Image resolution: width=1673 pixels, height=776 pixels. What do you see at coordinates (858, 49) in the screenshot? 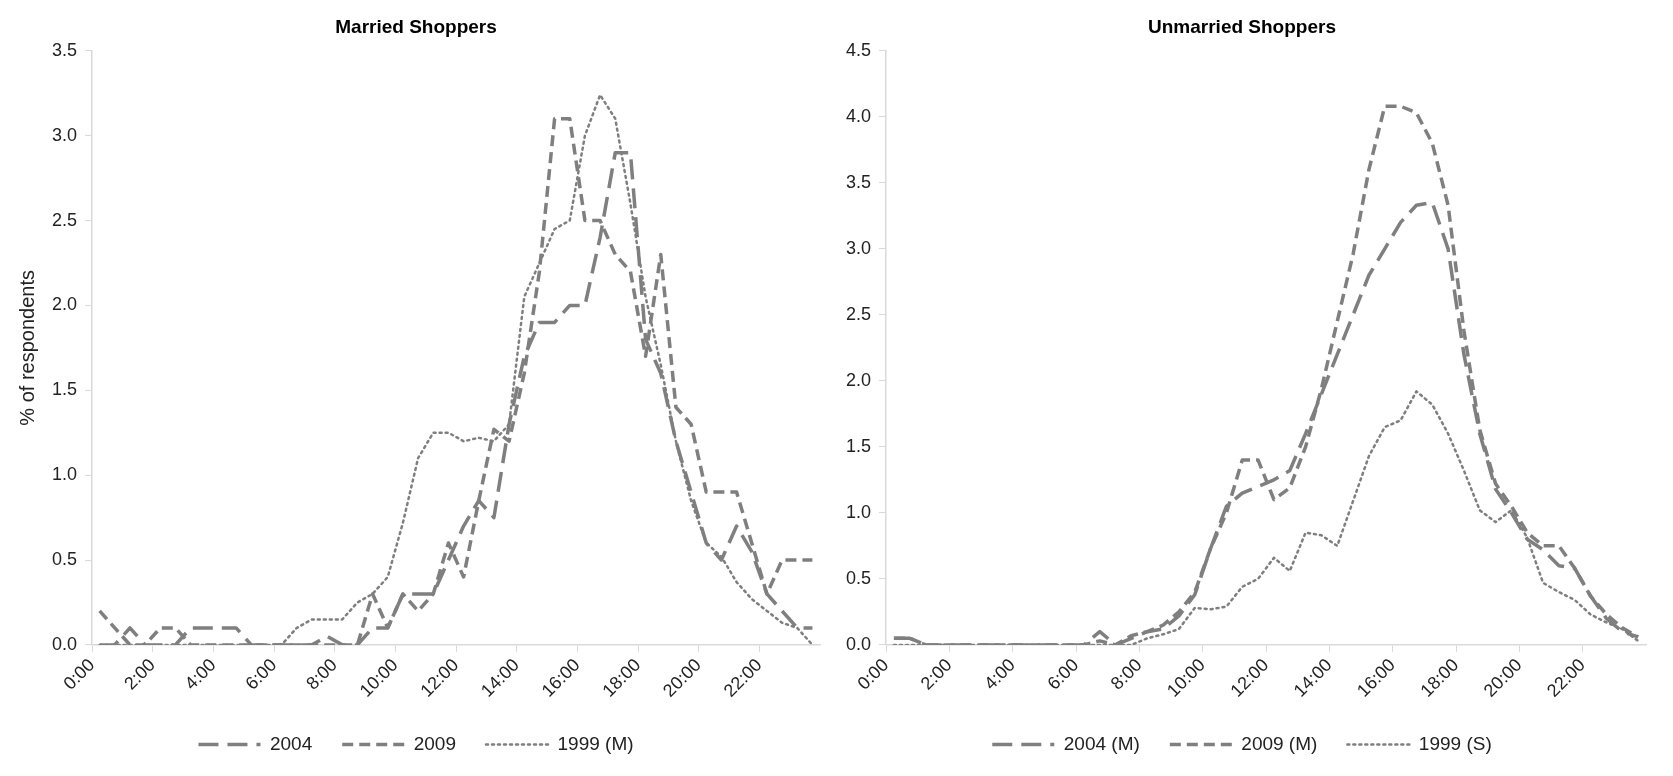
I see `y-tick-label: 4.5` at bounding box center [858, 49].